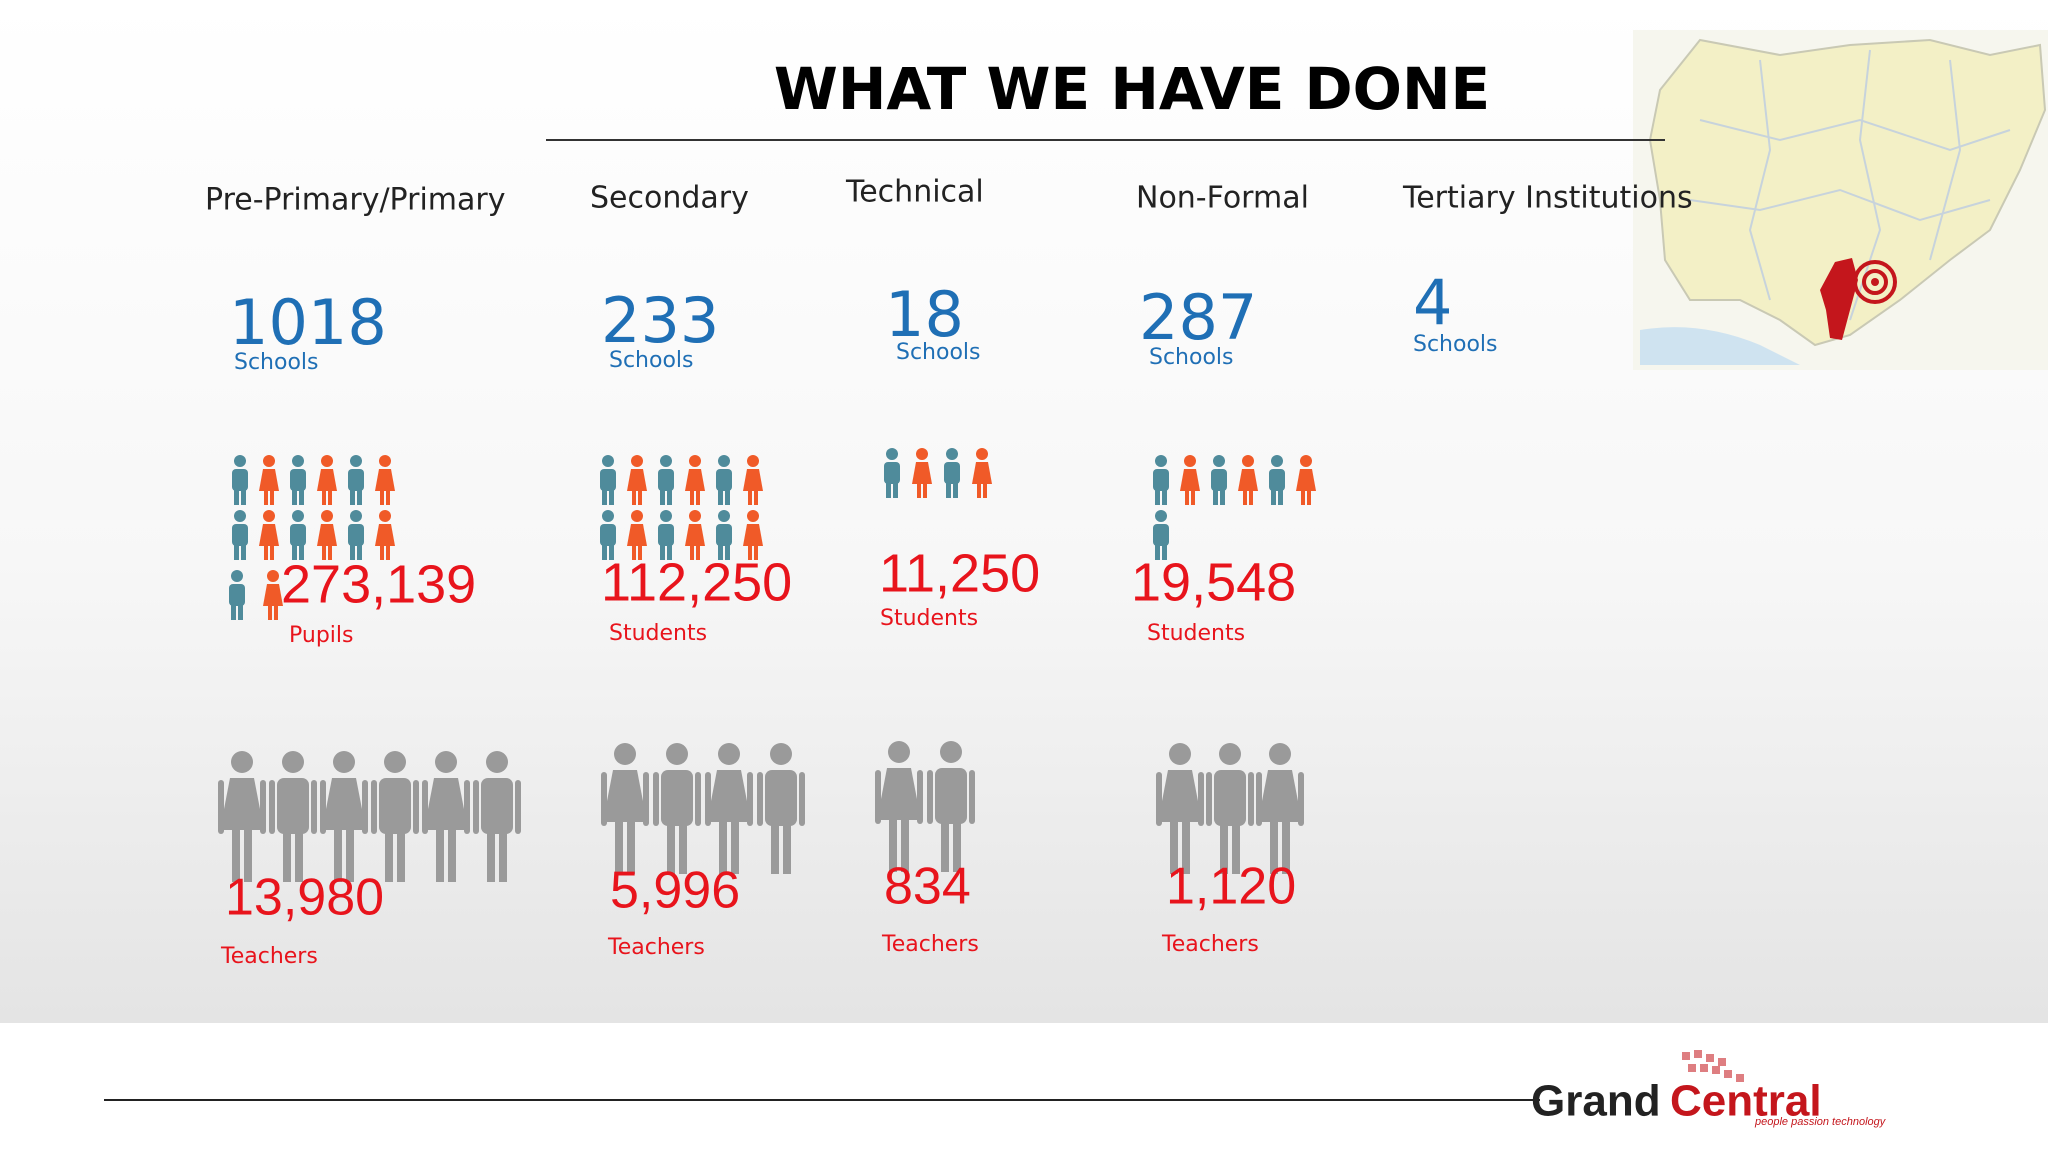 The width and height of the screenshot is (2048, 1152). I want to click on column-heading: Technical, so click(914, 192).